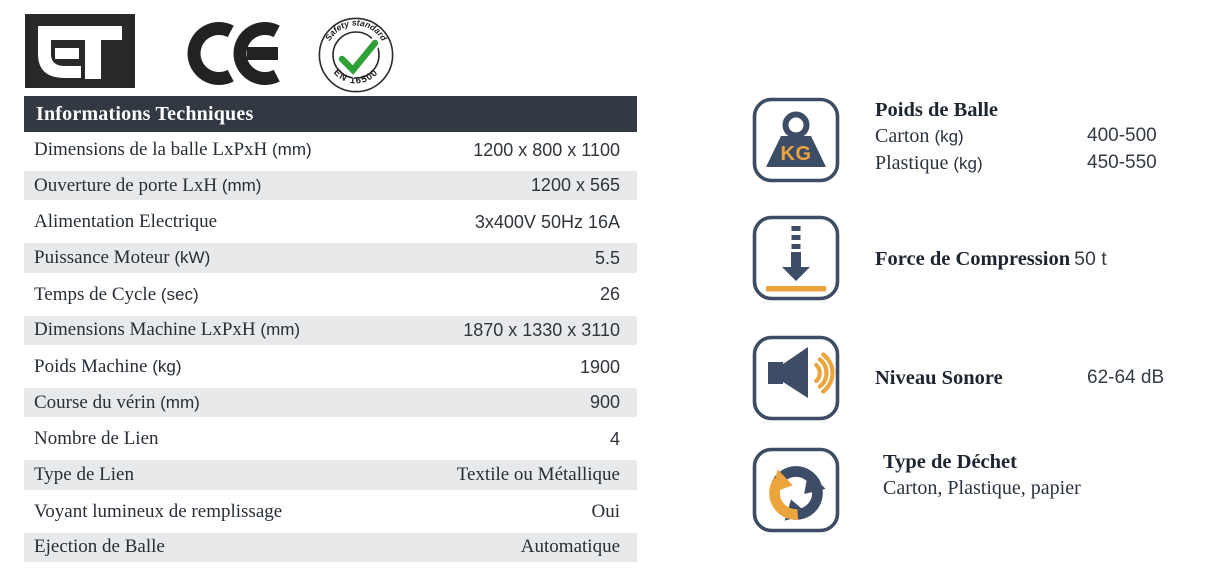  What do you see at coordinates (126, 222) in the screenshot?
I see `row-label: Alimentation Electrique` at bounding box center [126, 222].